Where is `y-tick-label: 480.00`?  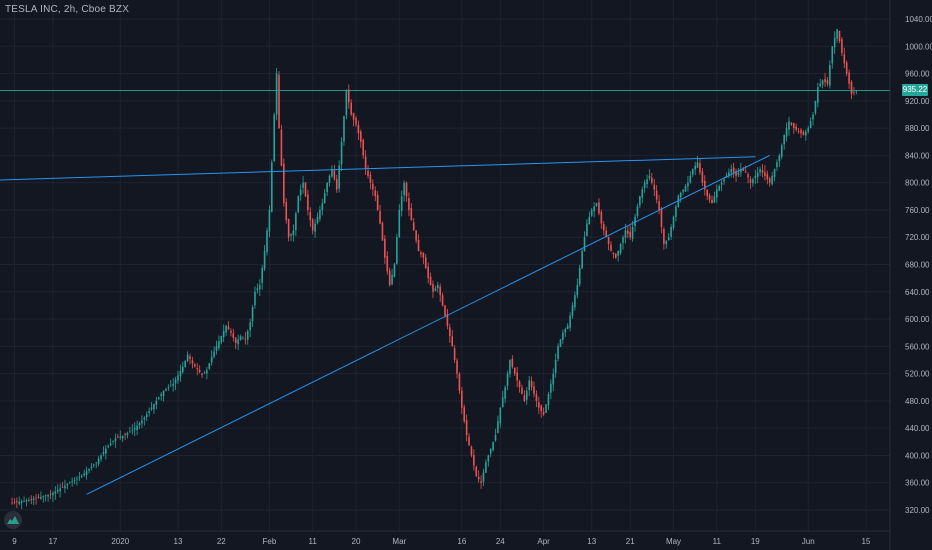
y-tick-label: 480.00 is located at coordinates (917, 401).